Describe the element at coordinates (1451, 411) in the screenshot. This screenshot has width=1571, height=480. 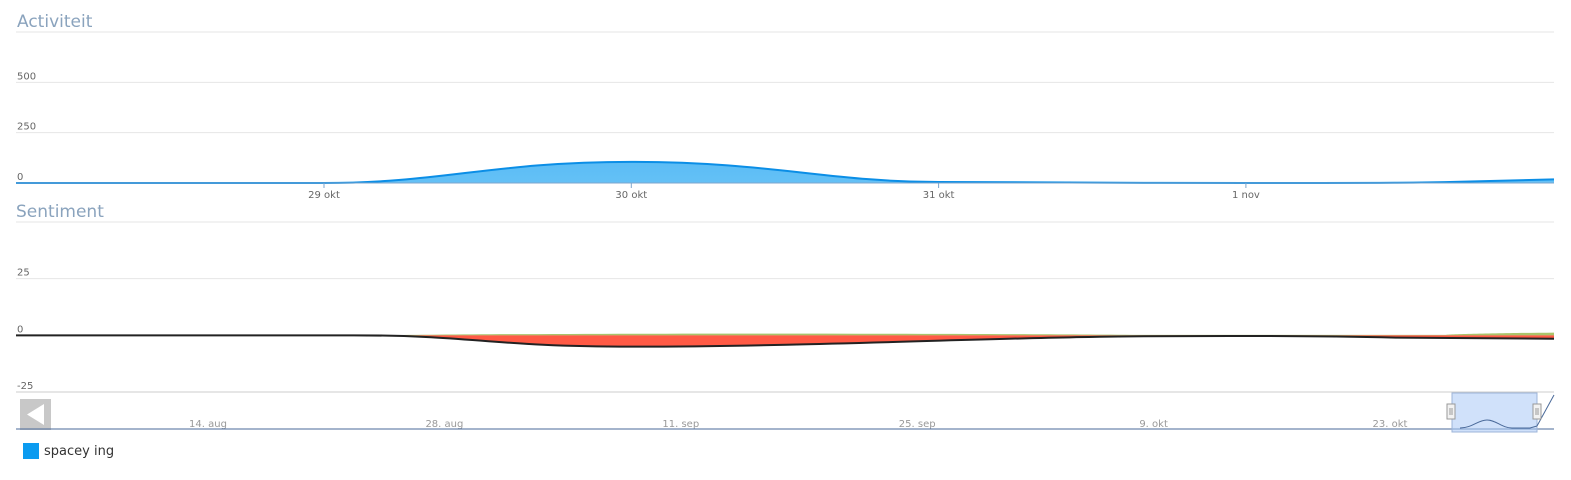
I see `navigator-handle-left` at that location.